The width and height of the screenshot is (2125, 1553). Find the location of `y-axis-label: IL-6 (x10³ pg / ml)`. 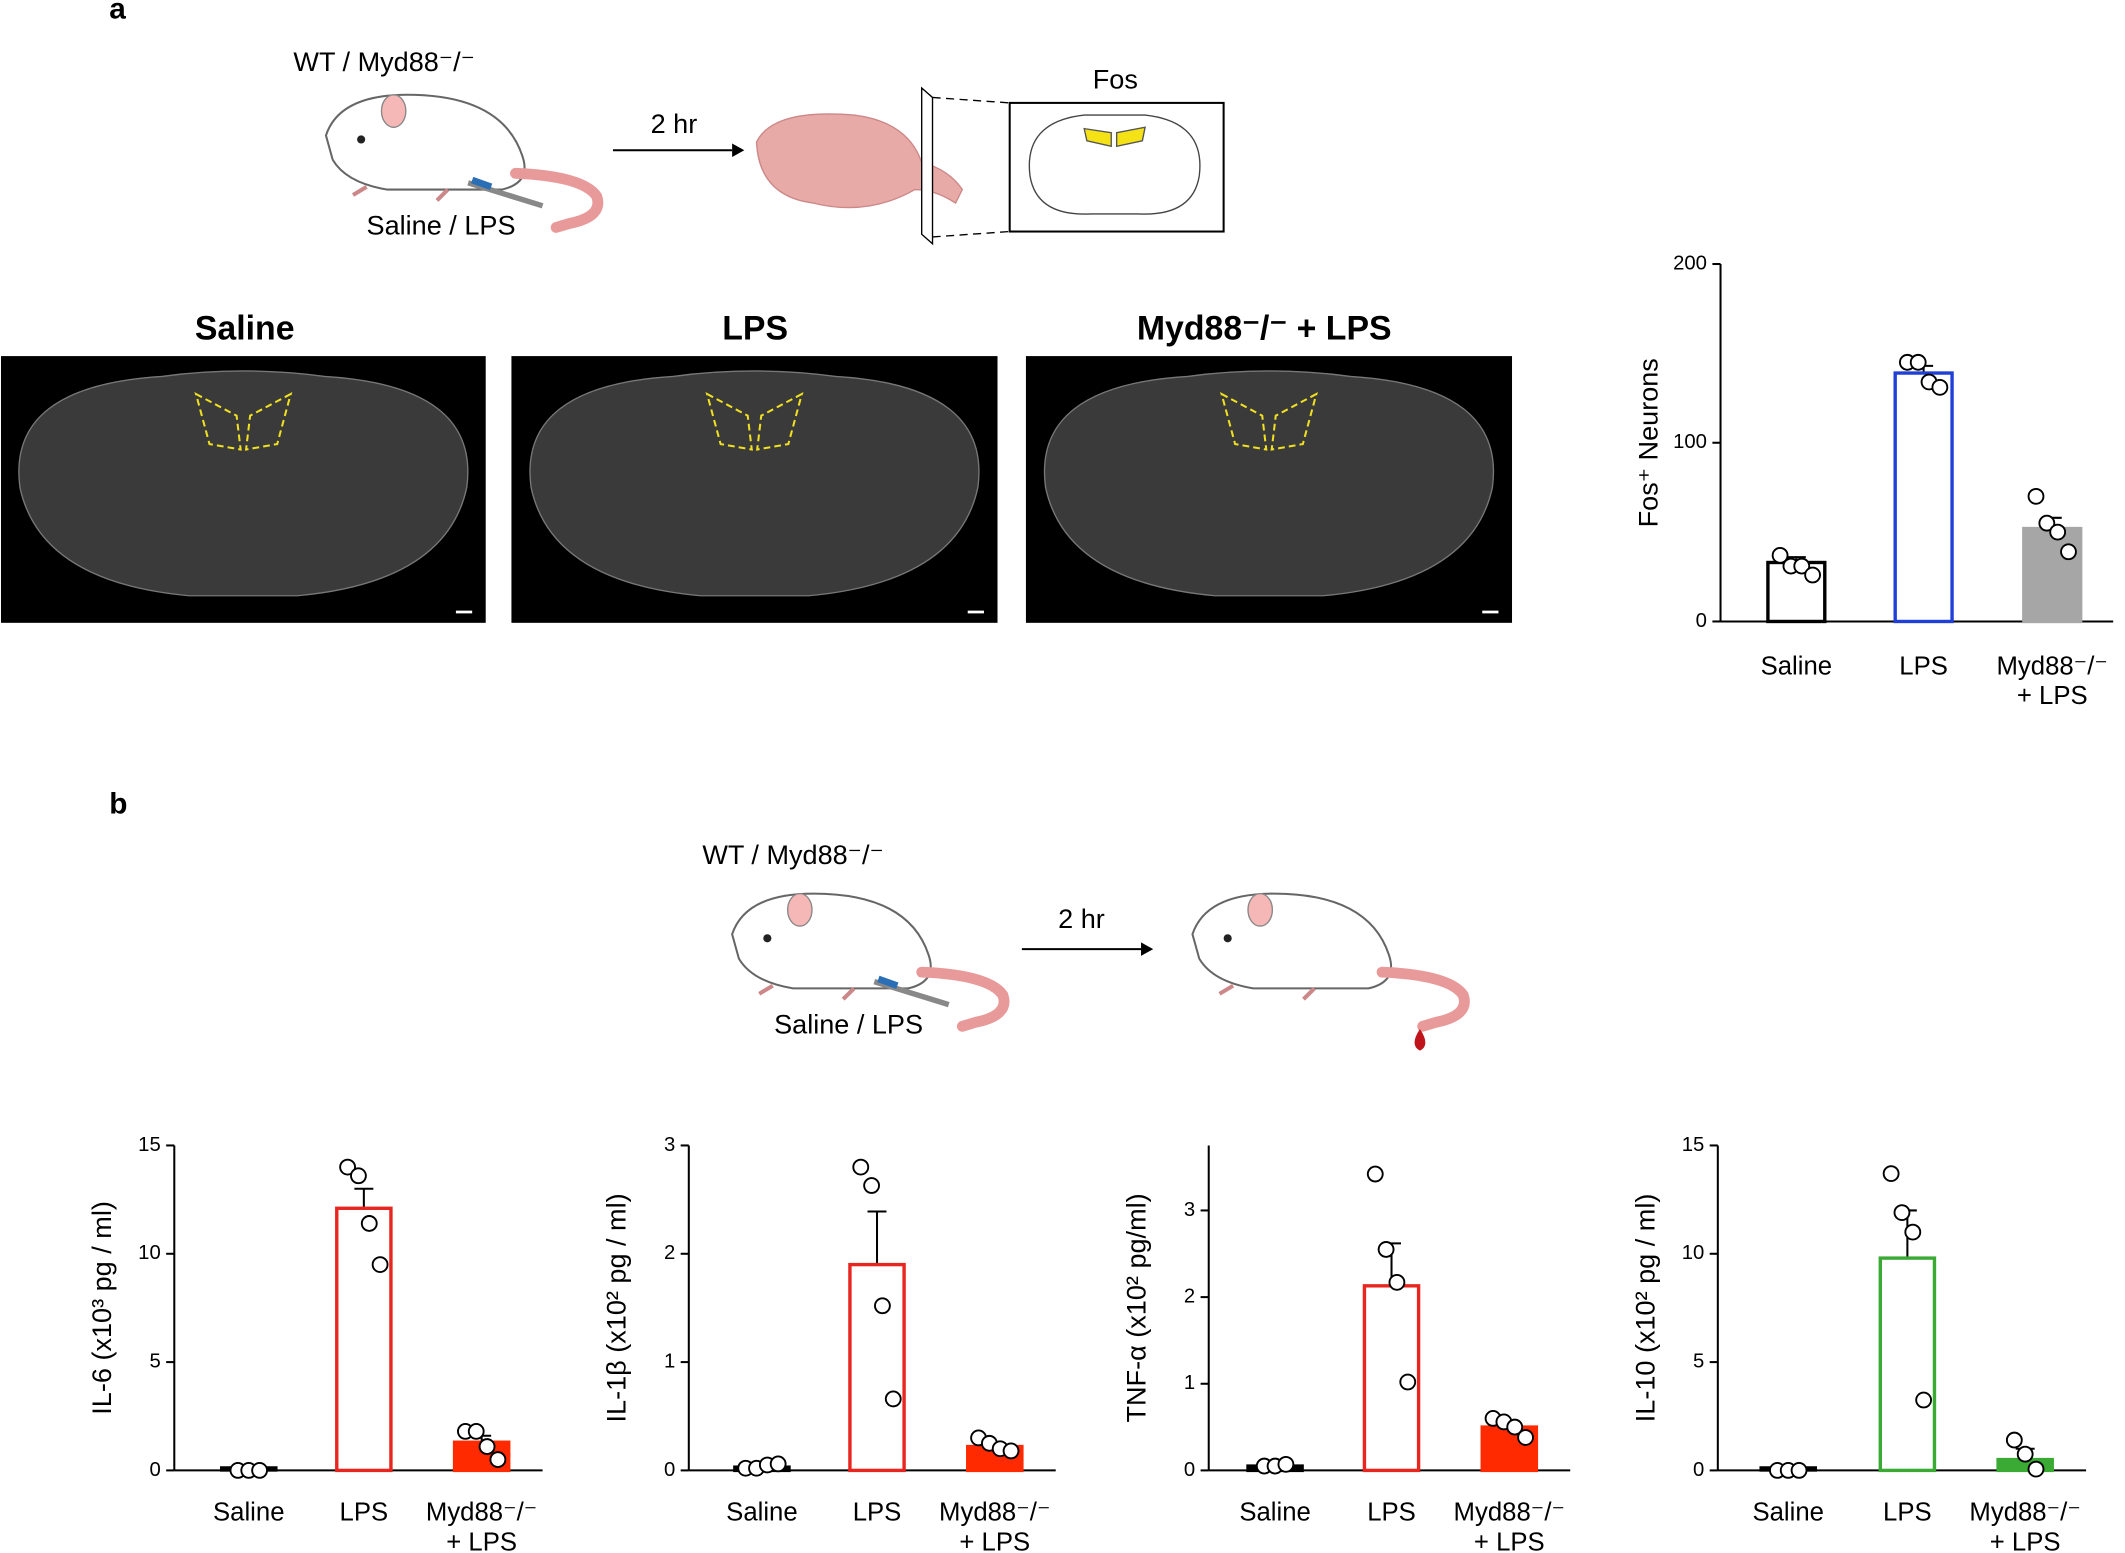

y-axis-label: IL-6 (x10³ pg / ml) is located at coordinates (101, 1308).